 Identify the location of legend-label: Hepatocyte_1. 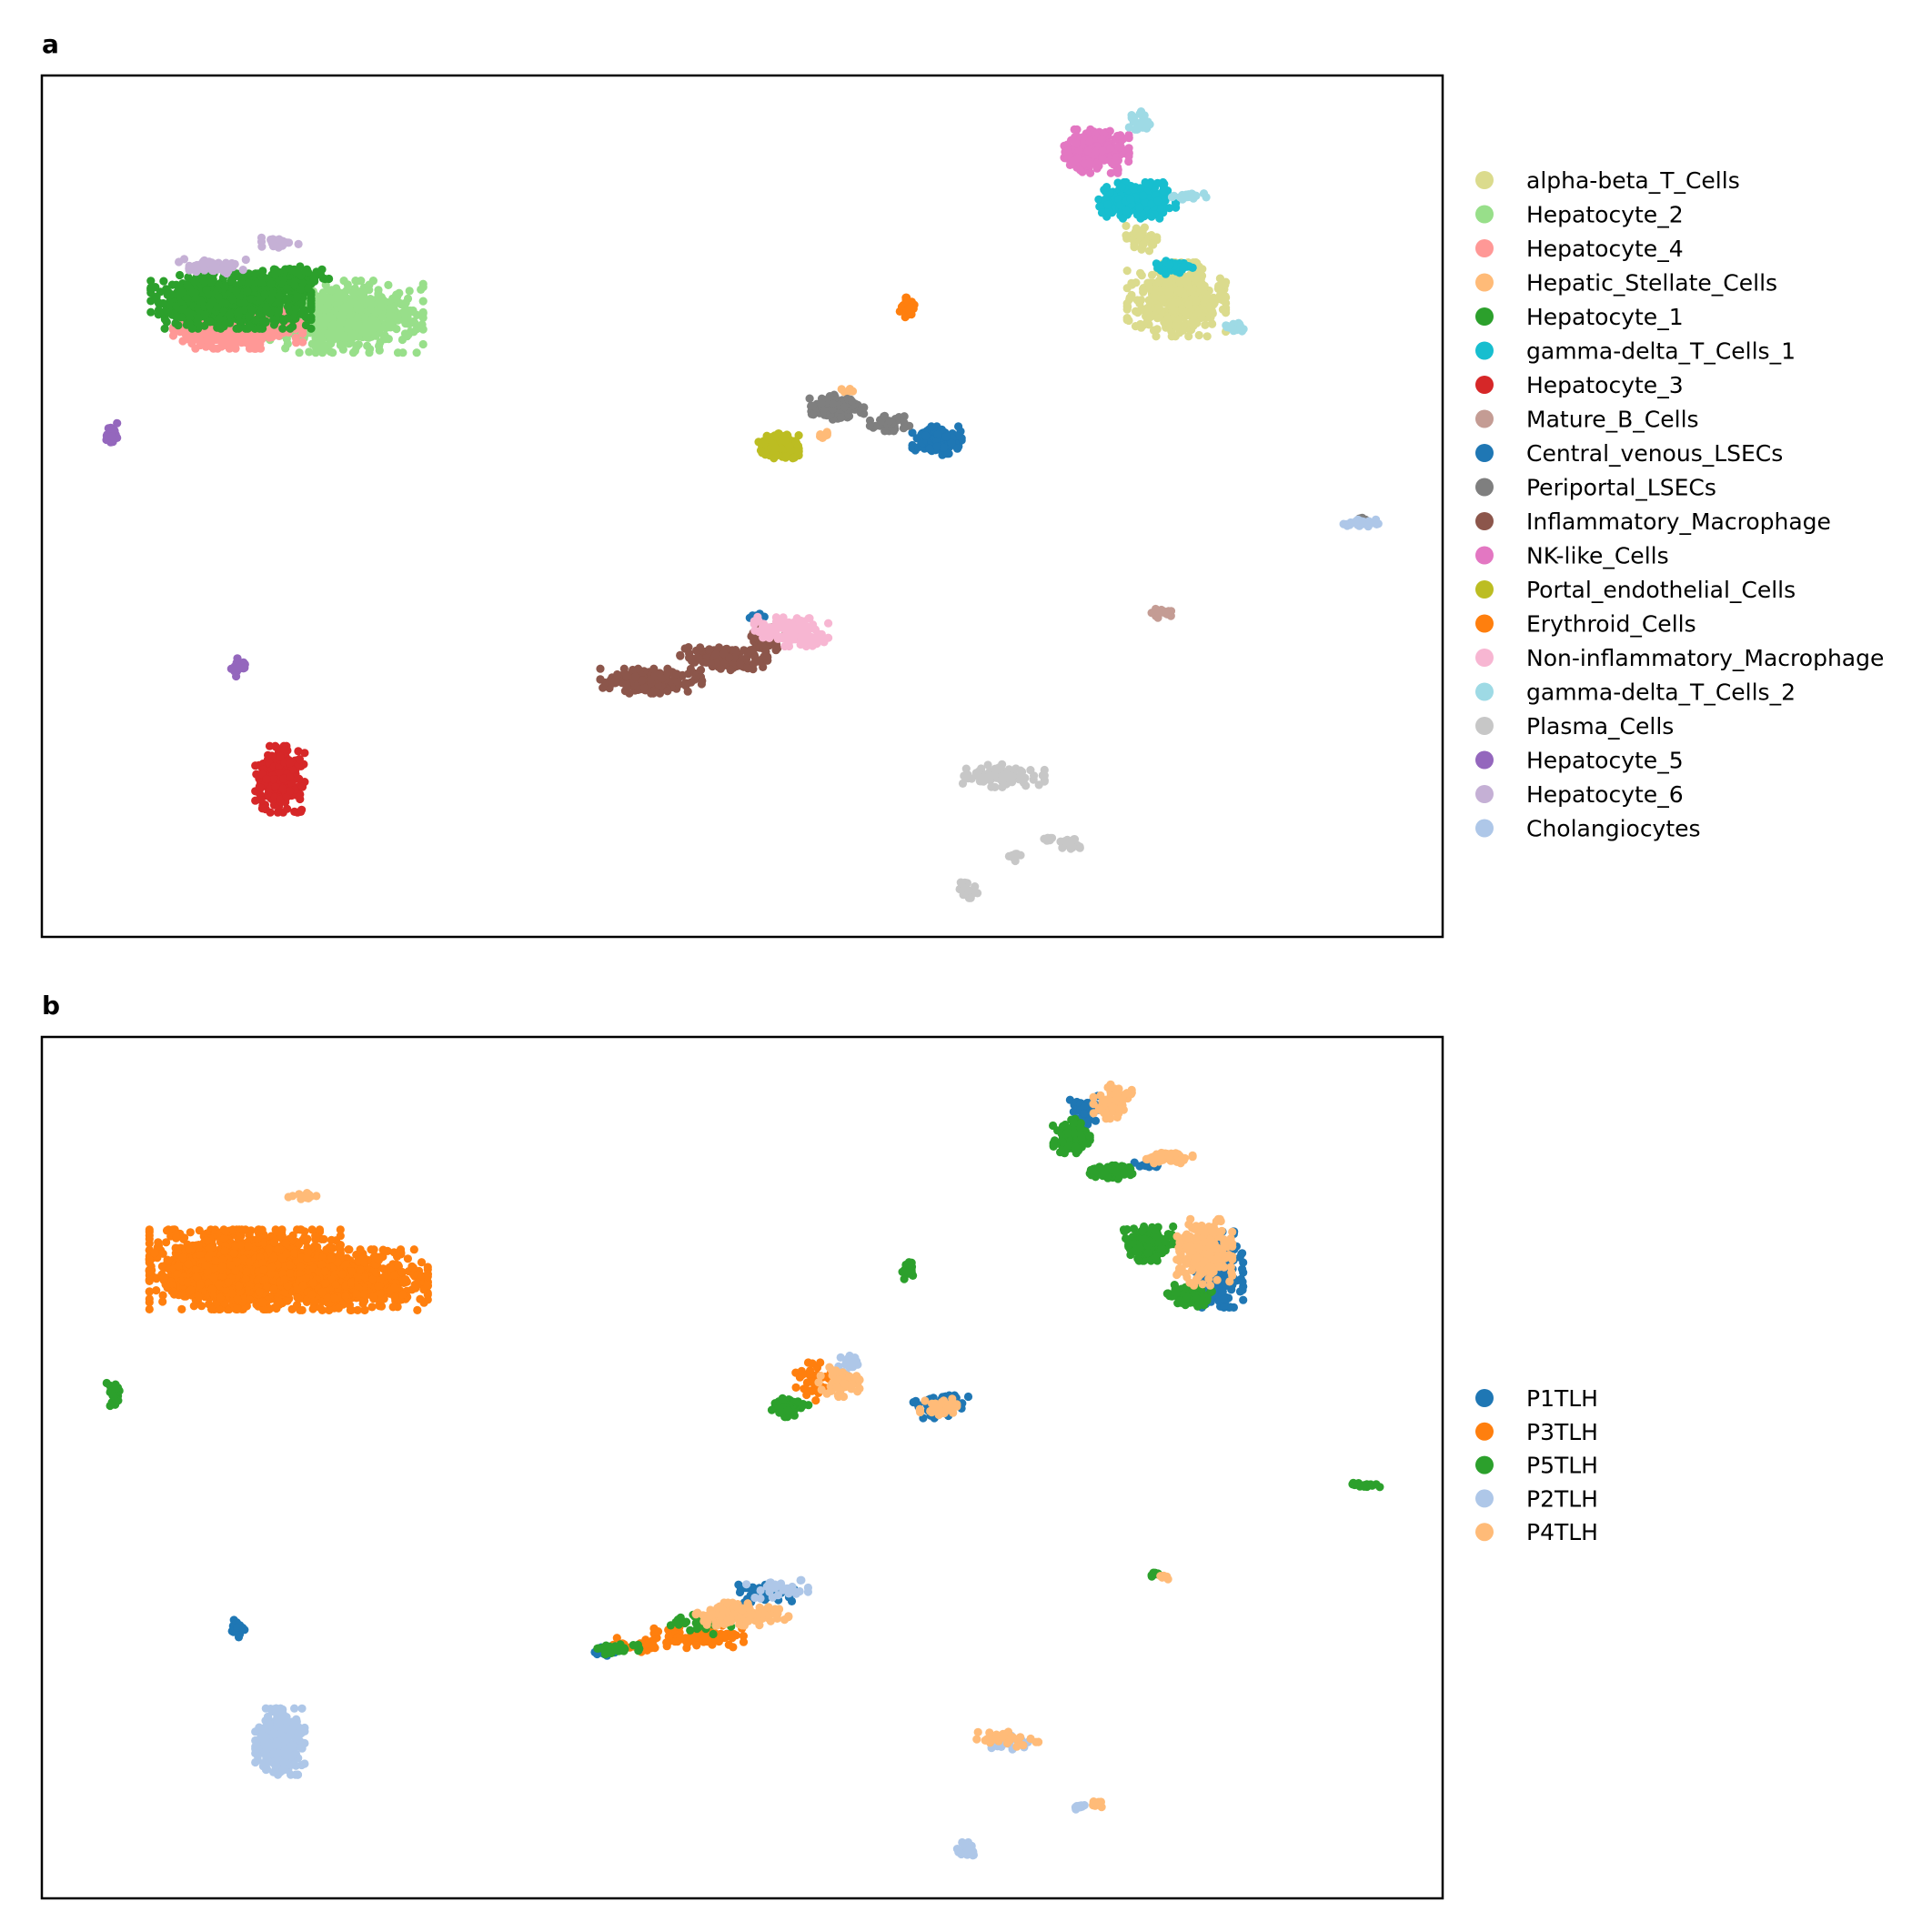
(1605, 317).